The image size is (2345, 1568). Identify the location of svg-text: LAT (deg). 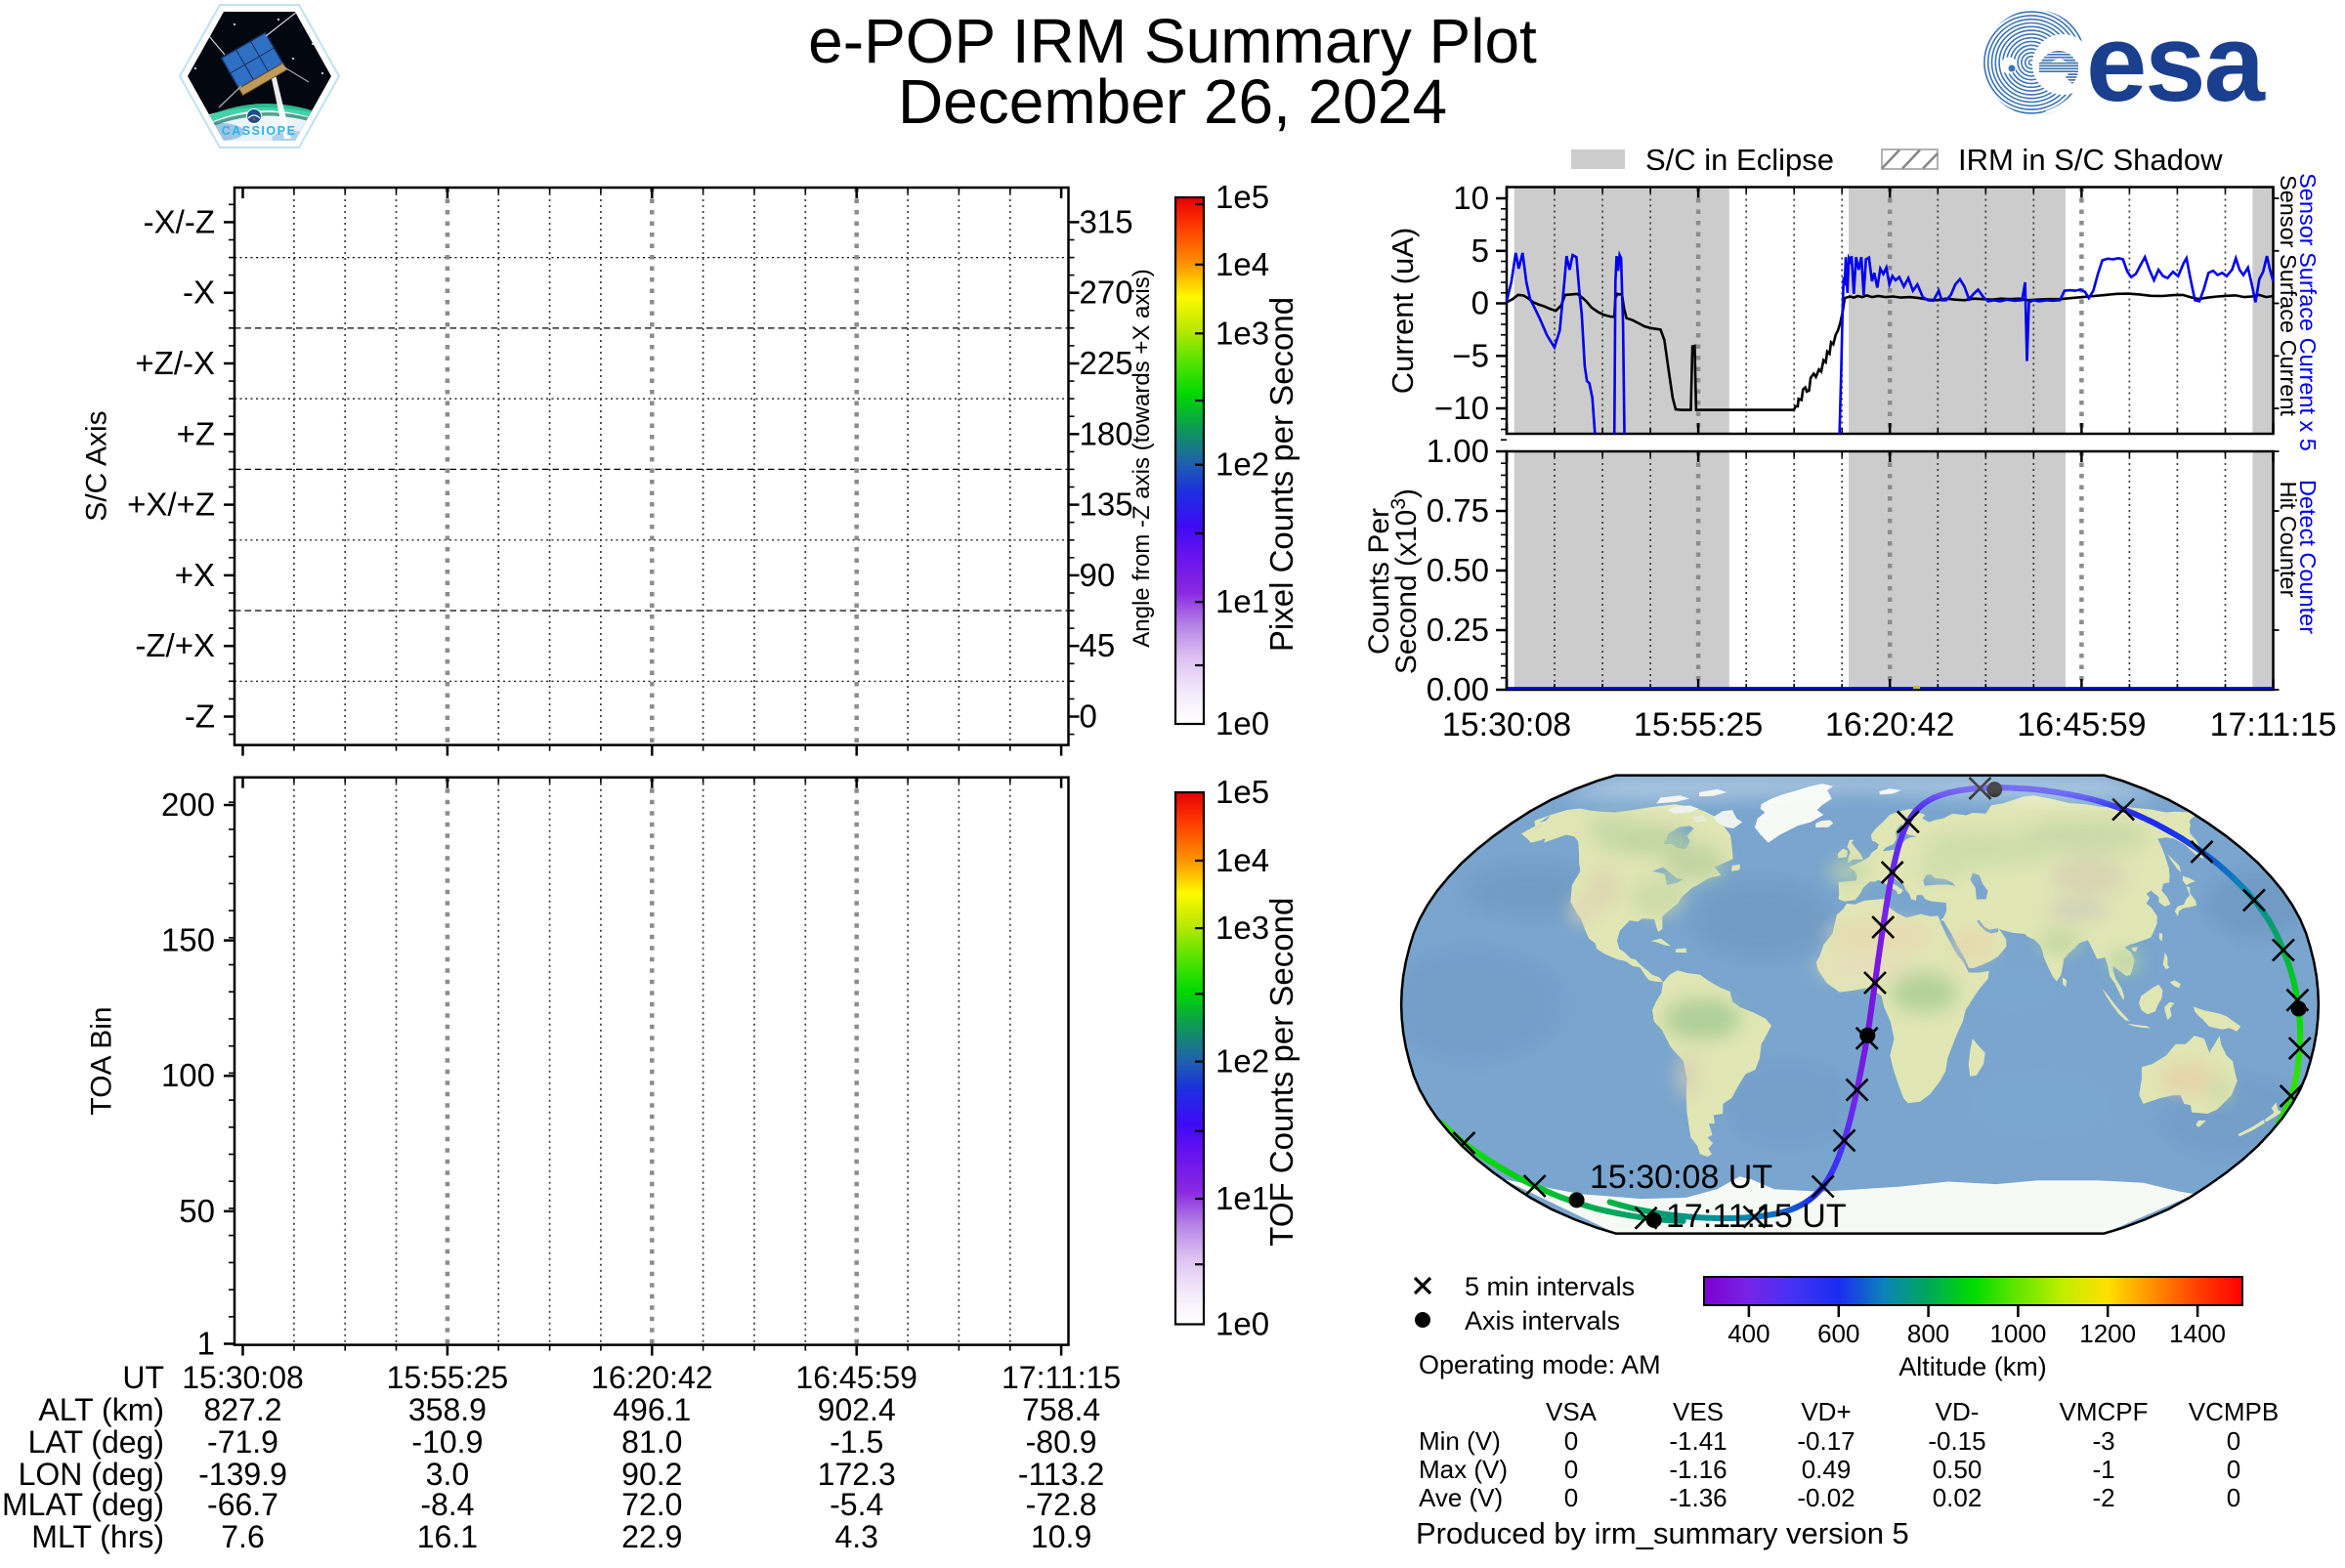
(96, 1442).